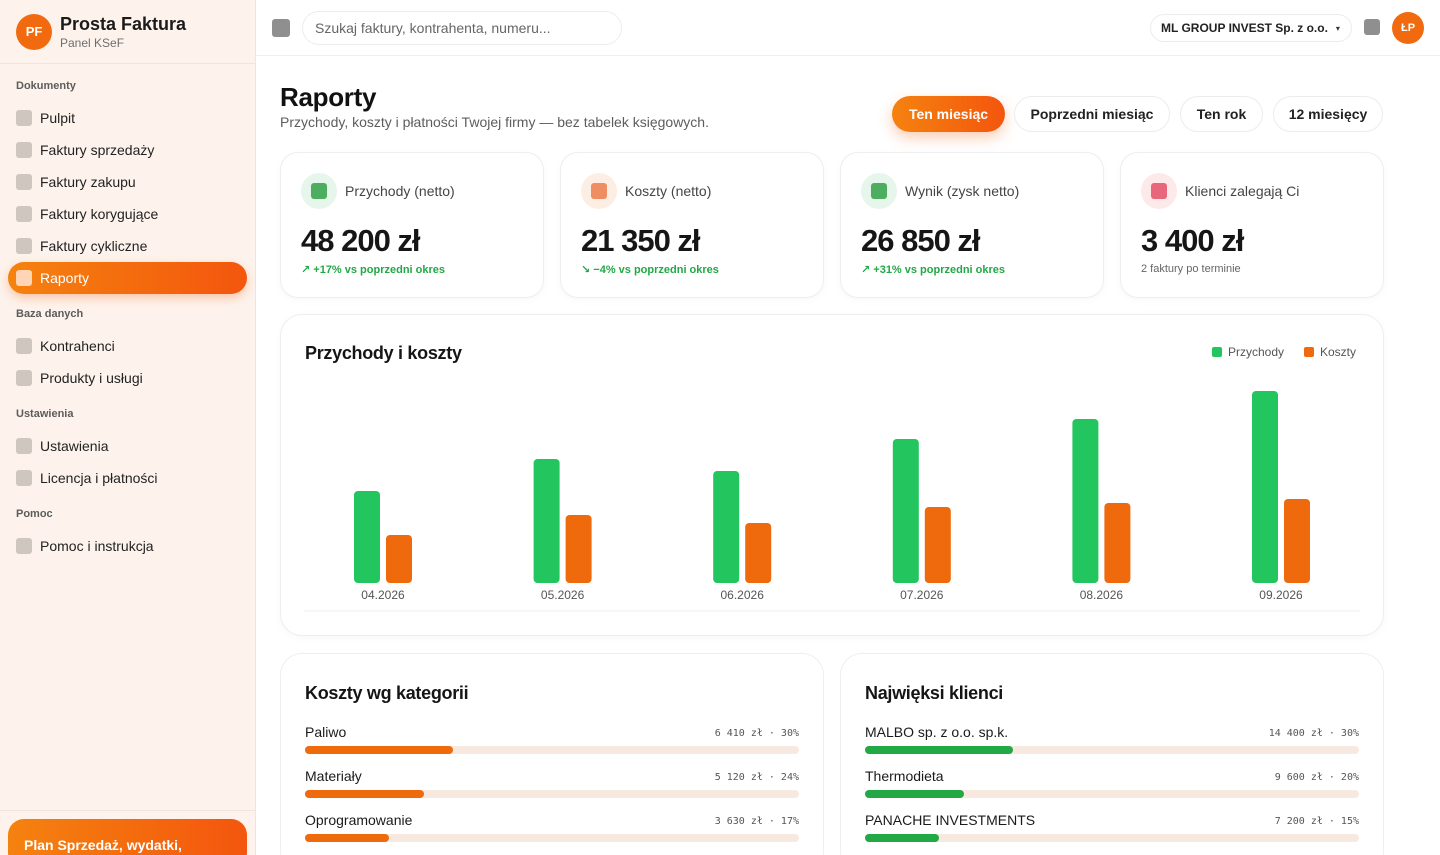  I want to click on bar-costs-05.2026, so click(578, 549).